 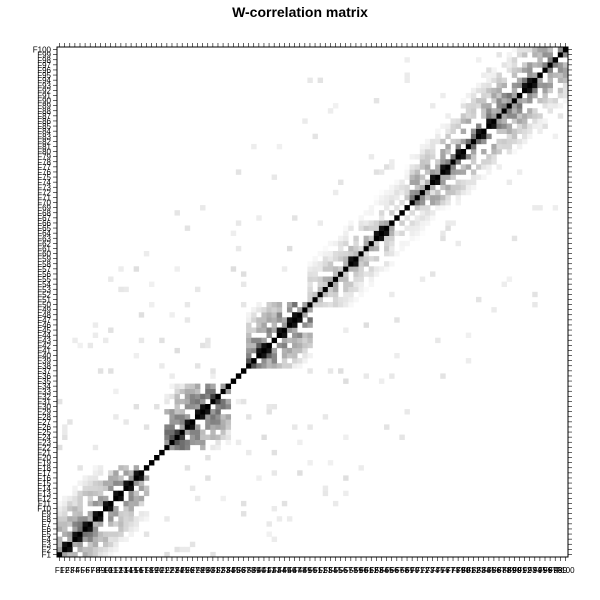 What do you see at coordinates (433, 141) in the screenshot?
I see `heatmap-cell-F74-F82` at bounding box center [433, 141].